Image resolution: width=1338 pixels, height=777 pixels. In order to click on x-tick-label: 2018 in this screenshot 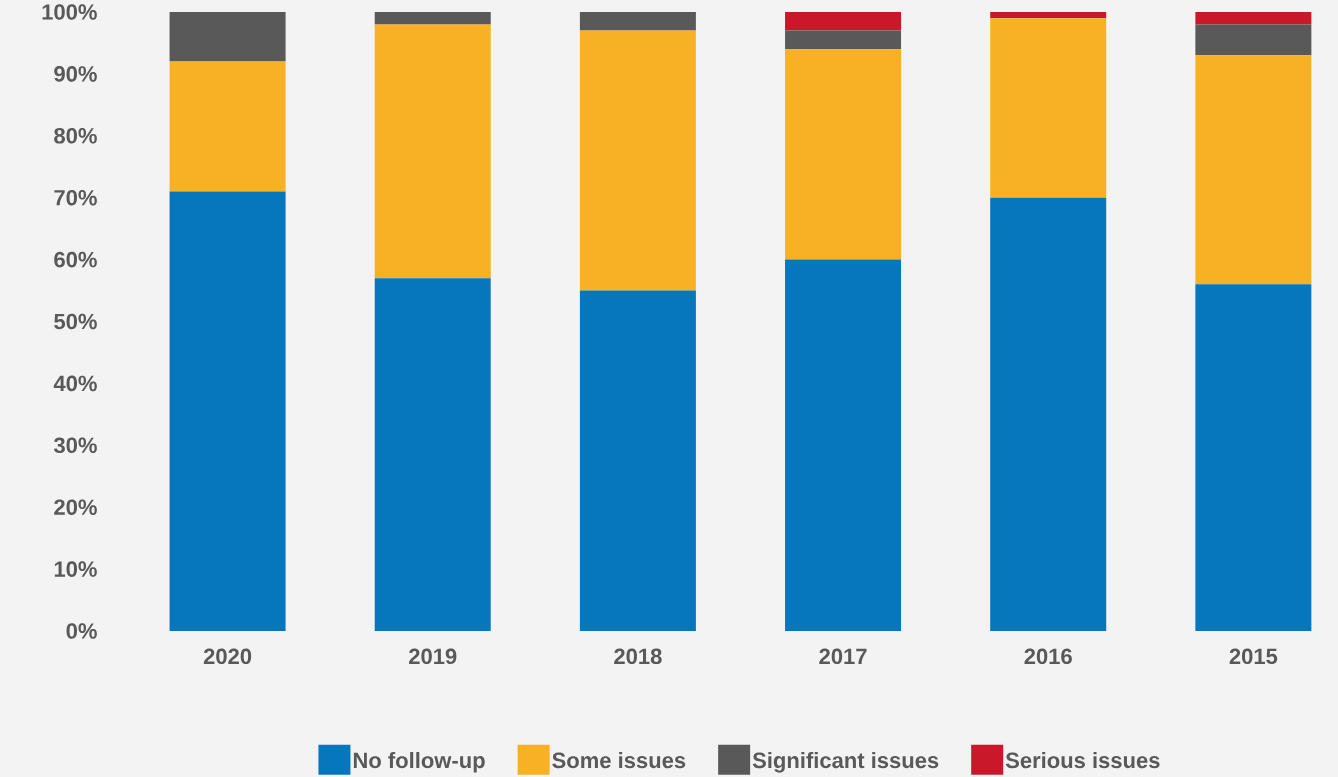, I will do `click(638, 656)`.